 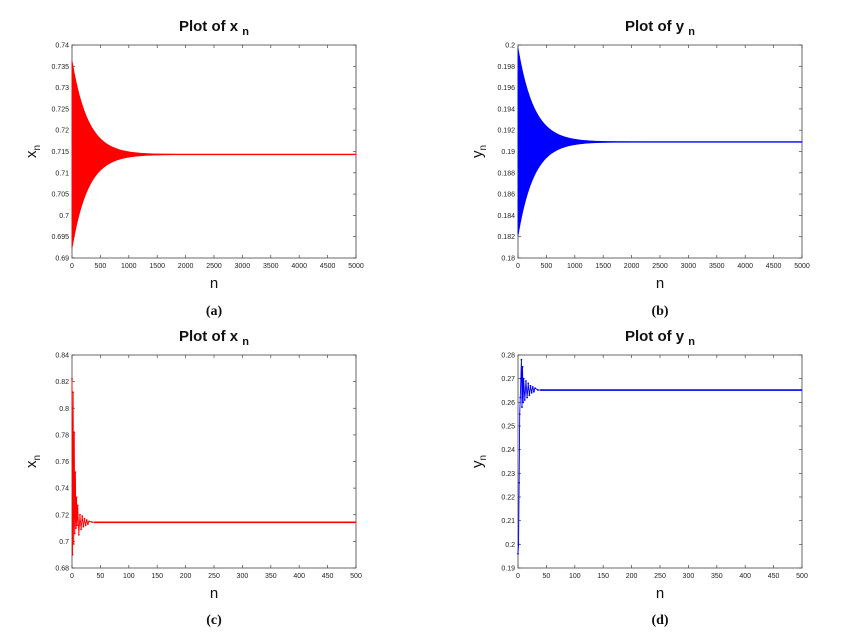 I want to click on chart-b-y-tick-label: 0.18, so click(x=508, y=259).